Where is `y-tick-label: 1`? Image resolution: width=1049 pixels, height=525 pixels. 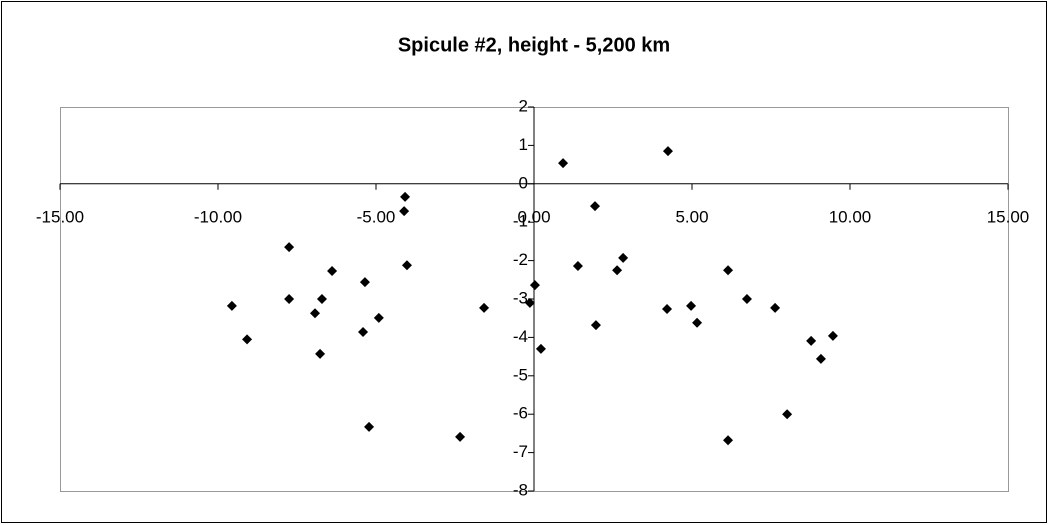
y-tick-label: 1 is located at coordinates (523, 144).